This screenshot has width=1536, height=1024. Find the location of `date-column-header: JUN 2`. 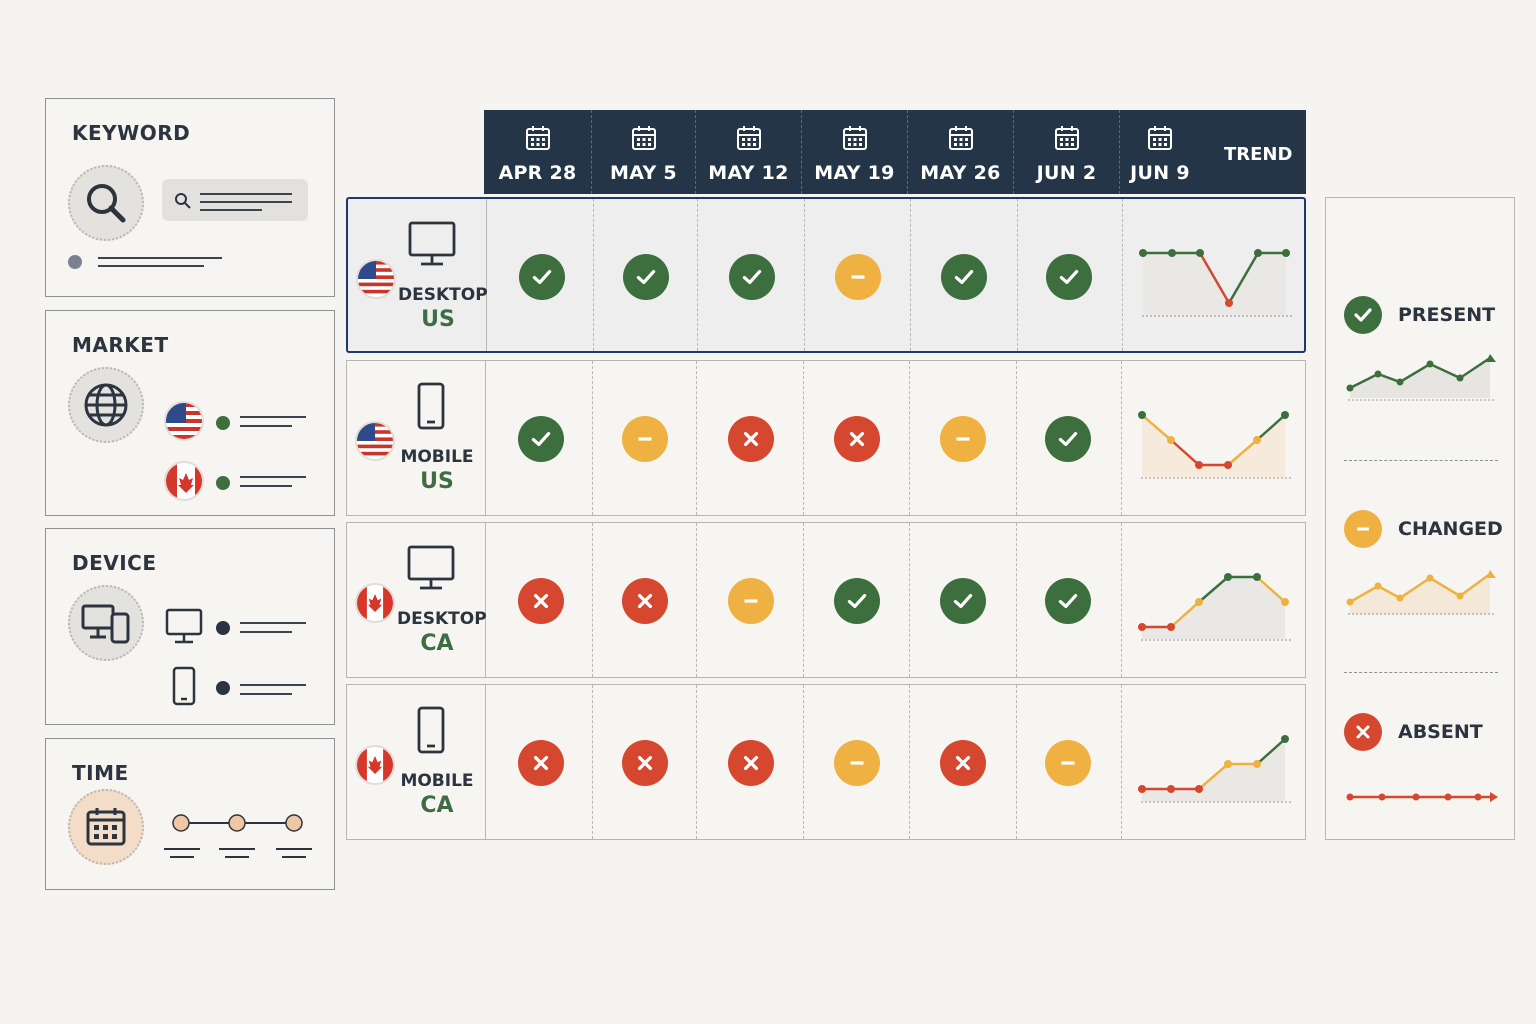

date-column-header: JUN 2 is located at coordinates (1067, 152).